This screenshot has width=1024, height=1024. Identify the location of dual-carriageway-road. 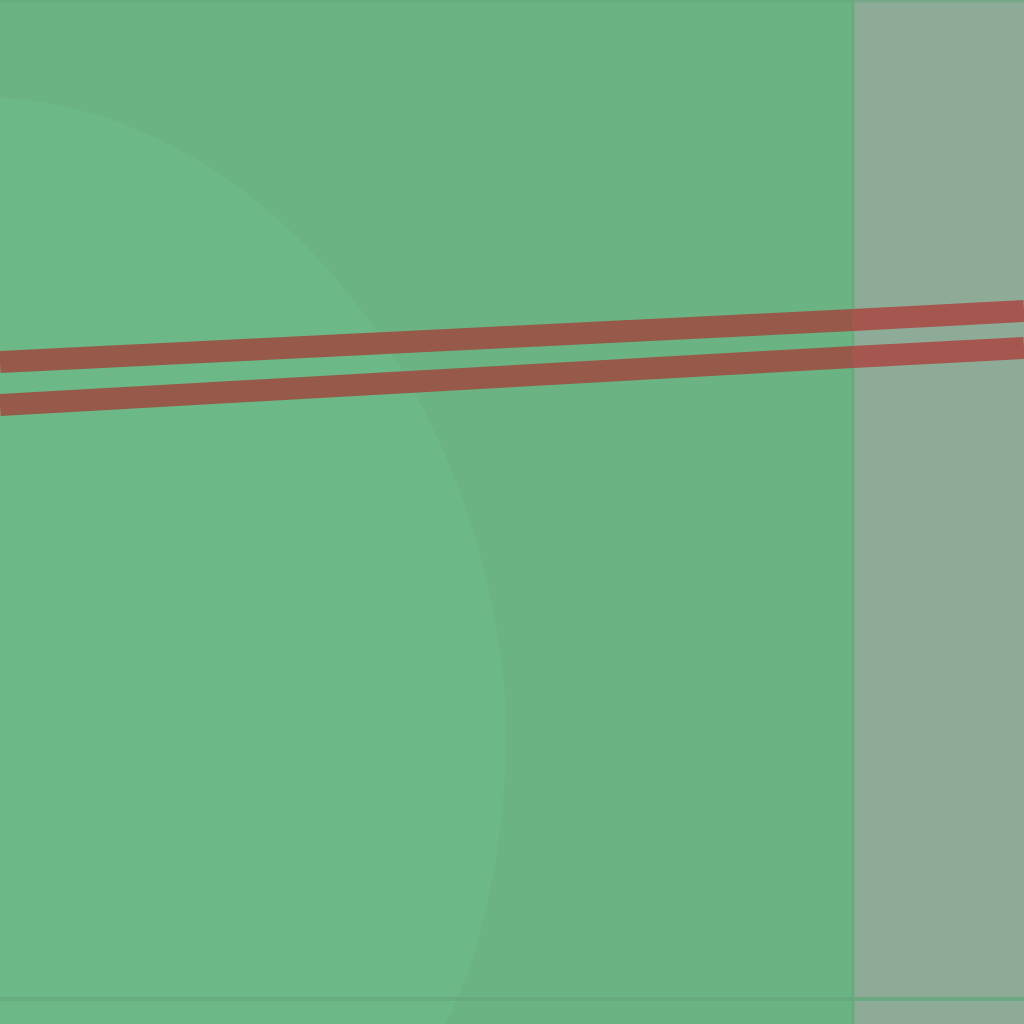
(512, 358).